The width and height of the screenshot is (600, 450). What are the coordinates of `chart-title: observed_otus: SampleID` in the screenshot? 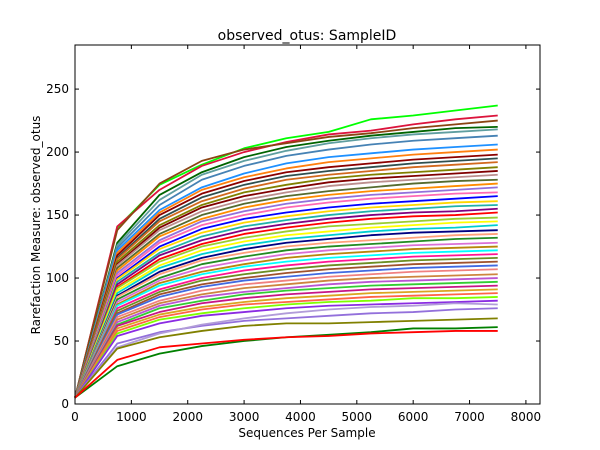 It's located at (307, 36).